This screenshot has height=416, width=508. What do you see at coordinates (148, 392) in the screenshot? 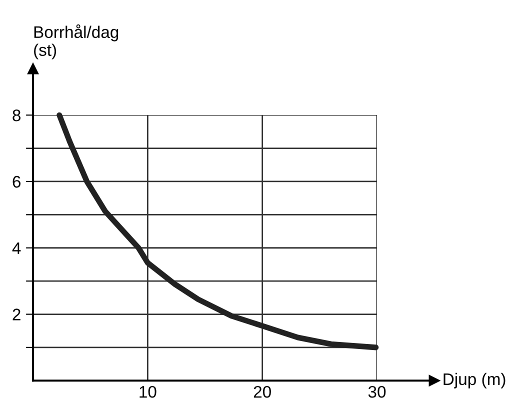
I see `x-tick-label: 10` at bounding box center [148, 392].